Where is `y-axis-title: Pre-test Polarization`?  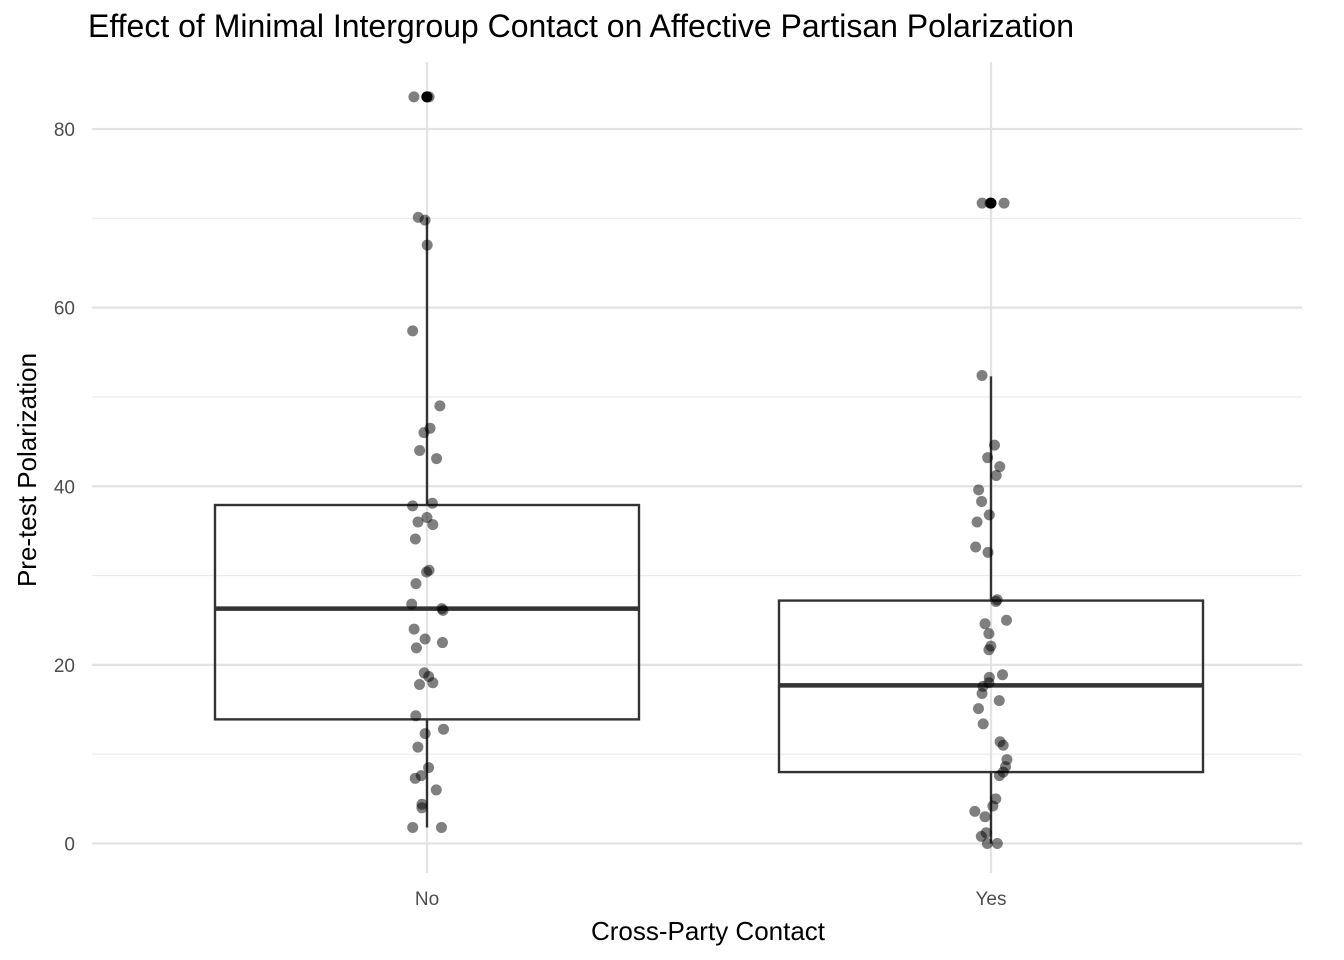
y-axis-title: Pre-test Polarization is located at coordinates (27, 470).